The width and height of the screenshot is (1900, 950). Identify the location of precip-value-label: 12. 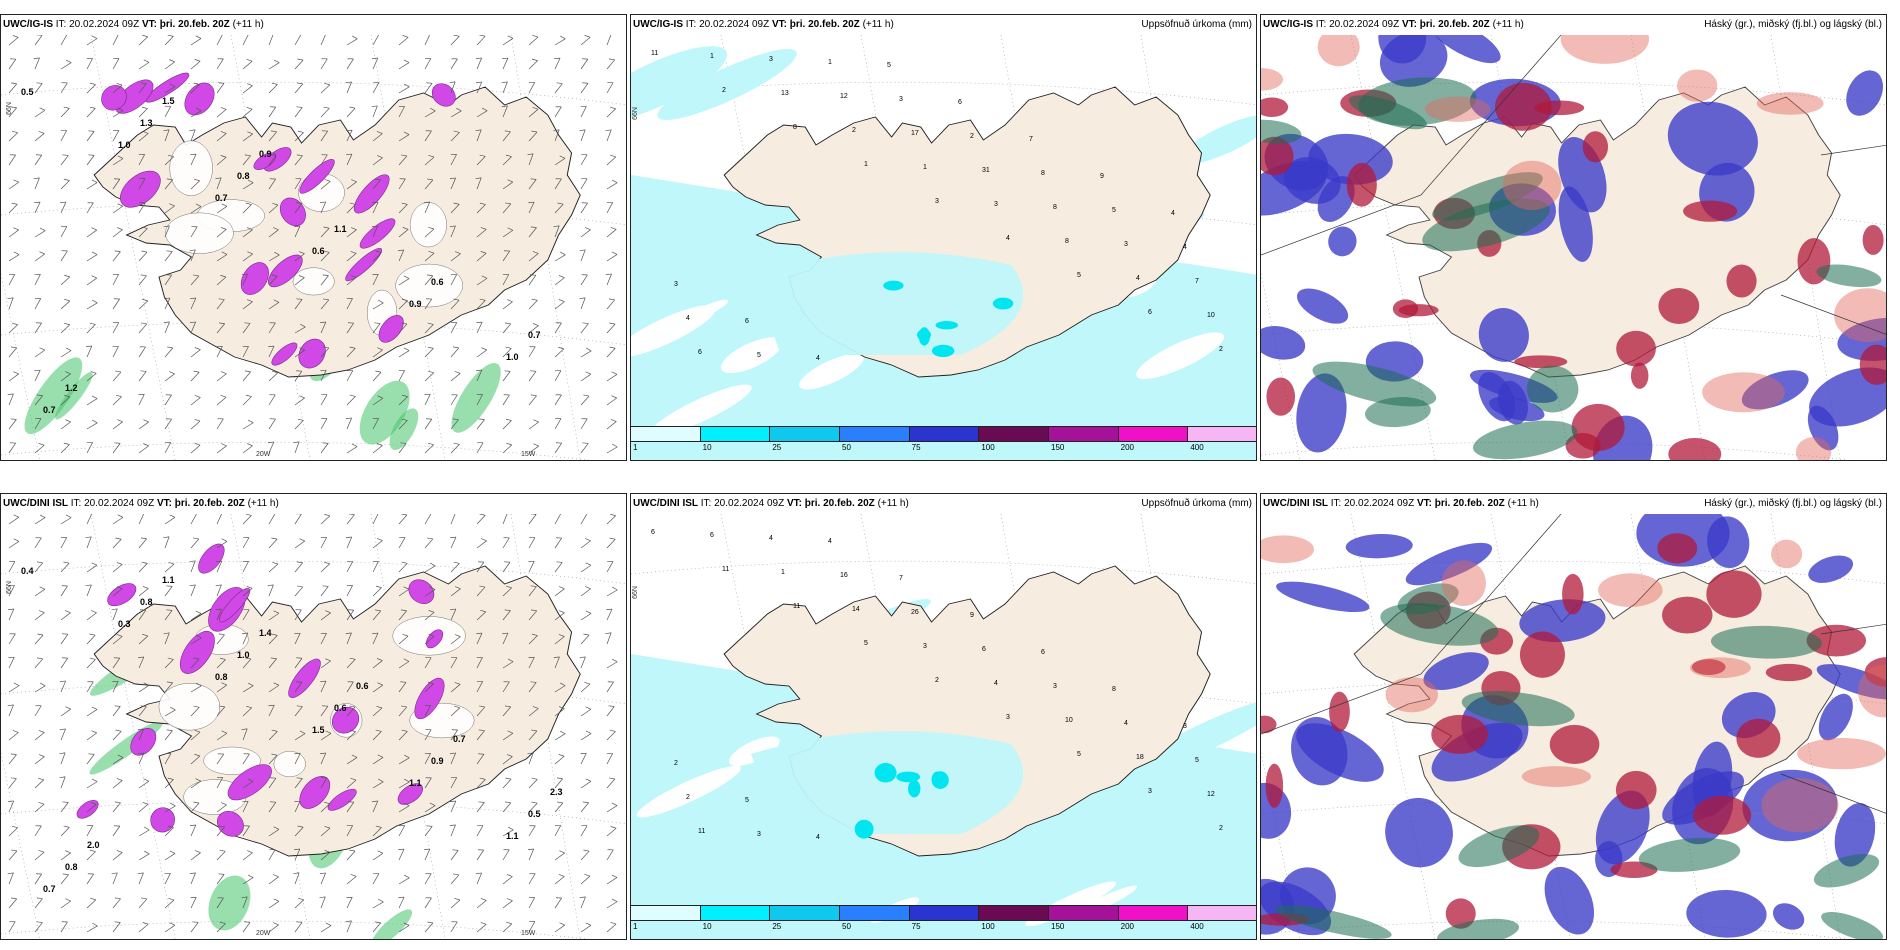
(1211, 794).